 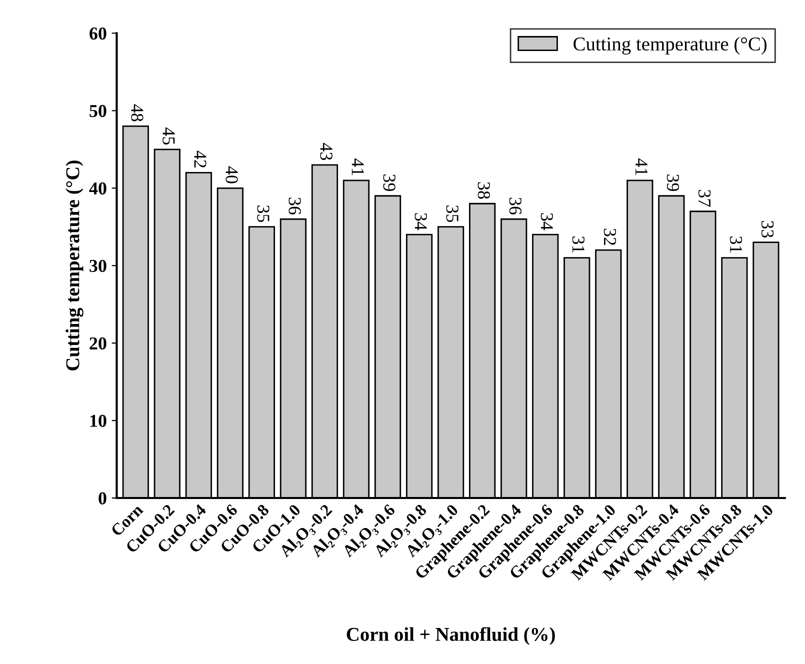 What do you see at coordinates (137, 113) in the screenshot?
I see `data-label: 48` at bounding box center [137, 113].